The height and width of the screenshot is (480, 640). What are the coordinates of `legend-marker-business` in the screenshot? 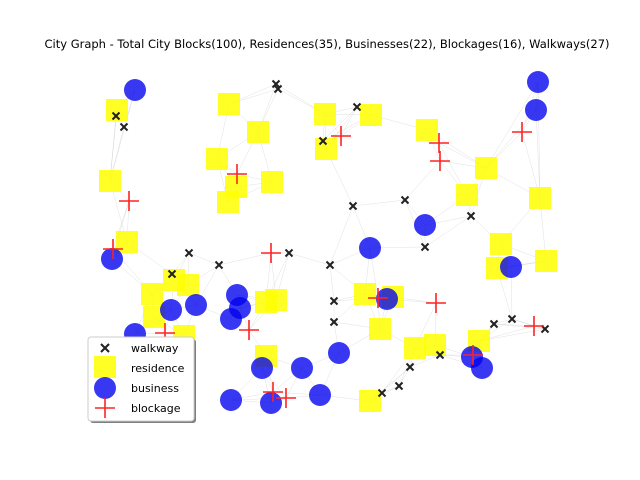 It's located at (105, 388).